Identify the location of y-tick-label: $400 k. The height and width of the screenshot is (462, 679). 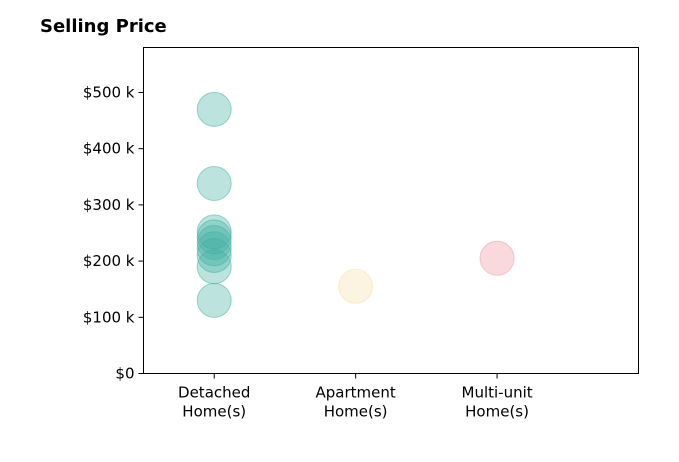
(109, 149).